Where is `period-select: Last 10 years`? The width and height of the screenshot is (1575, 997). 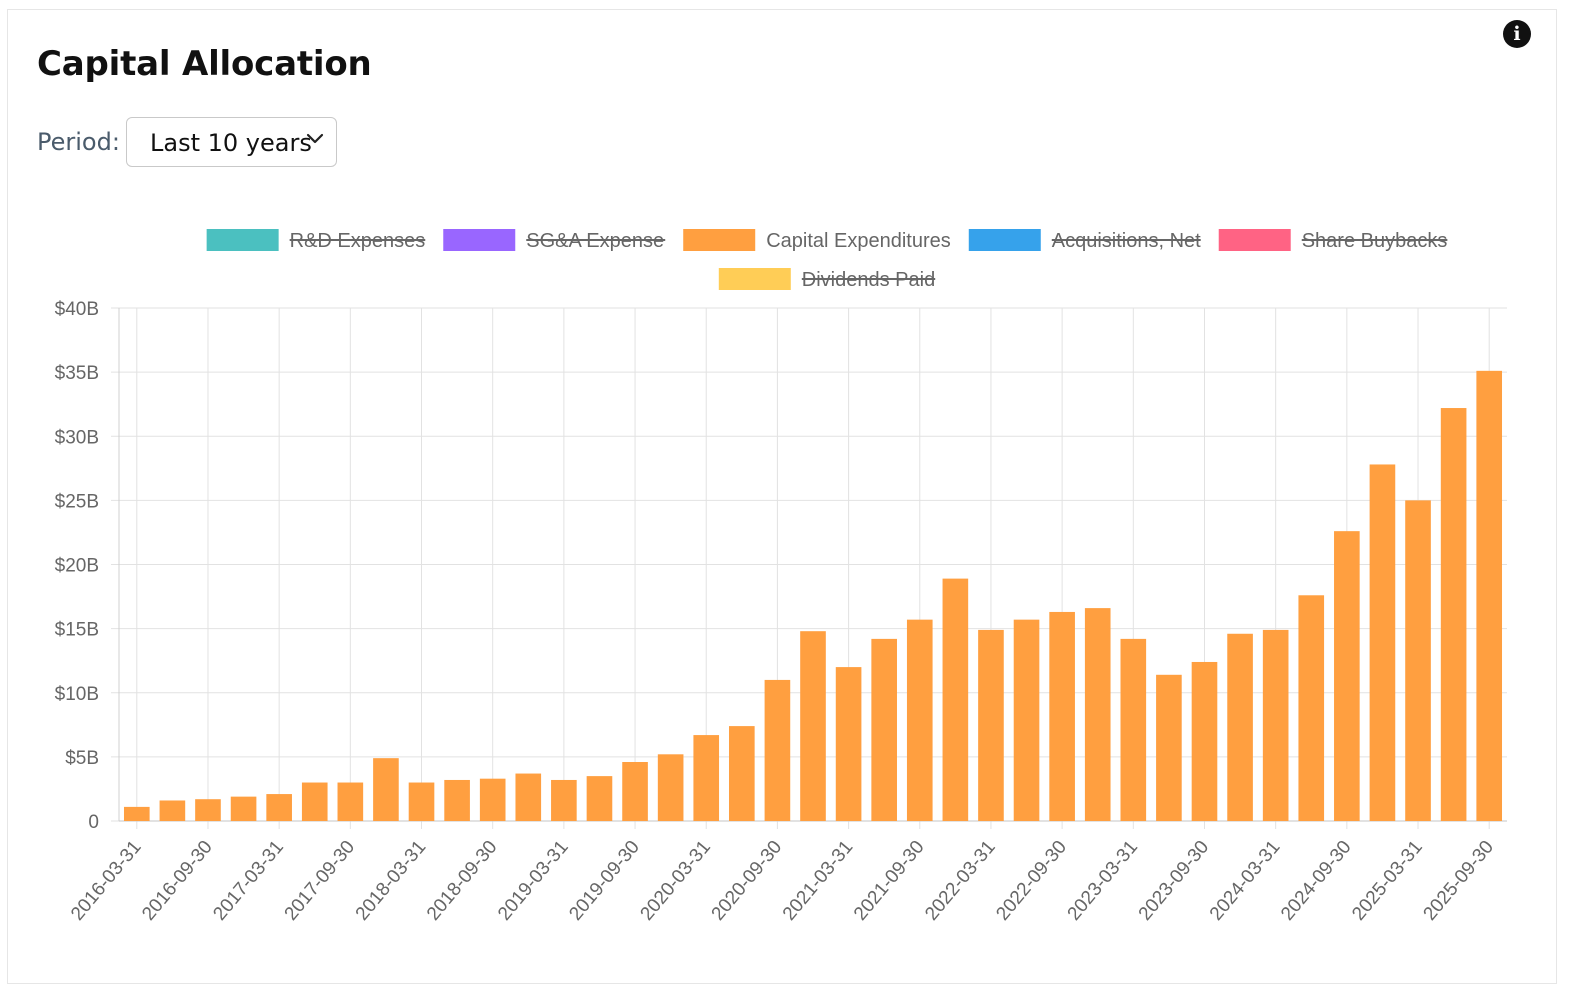
period-select: Last 10 years is located at coordinates (231, 142).